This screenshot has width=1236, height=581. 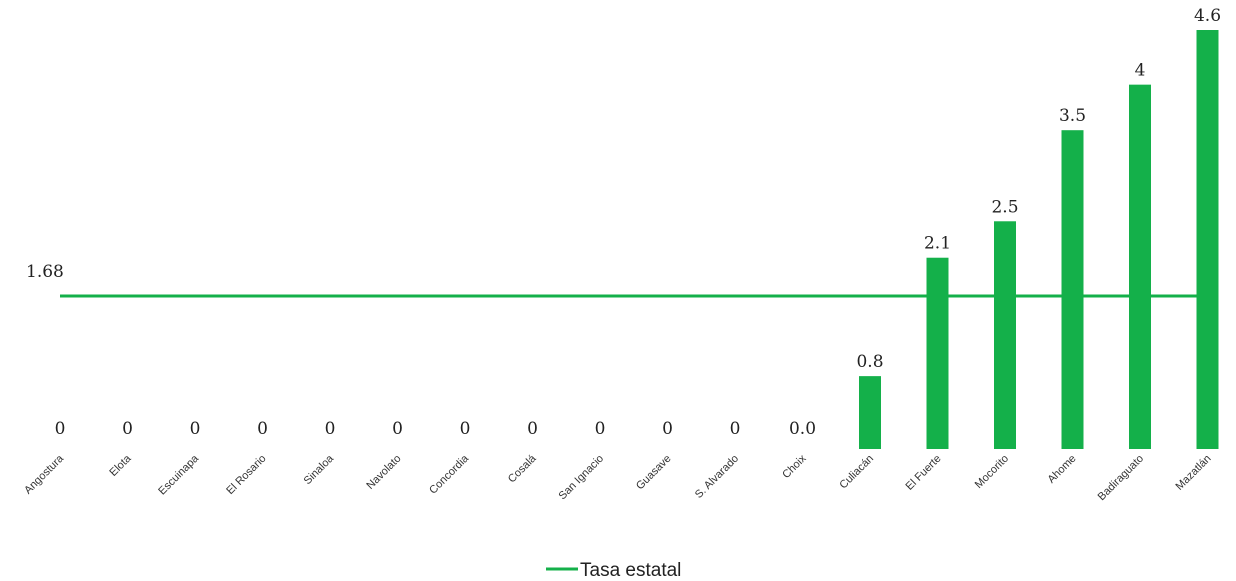 What do you see at coordinates (924, 473) in the screenshot?
I see `category-label-el-fuerte: El Fuerte` at bounding box center [924, 473].